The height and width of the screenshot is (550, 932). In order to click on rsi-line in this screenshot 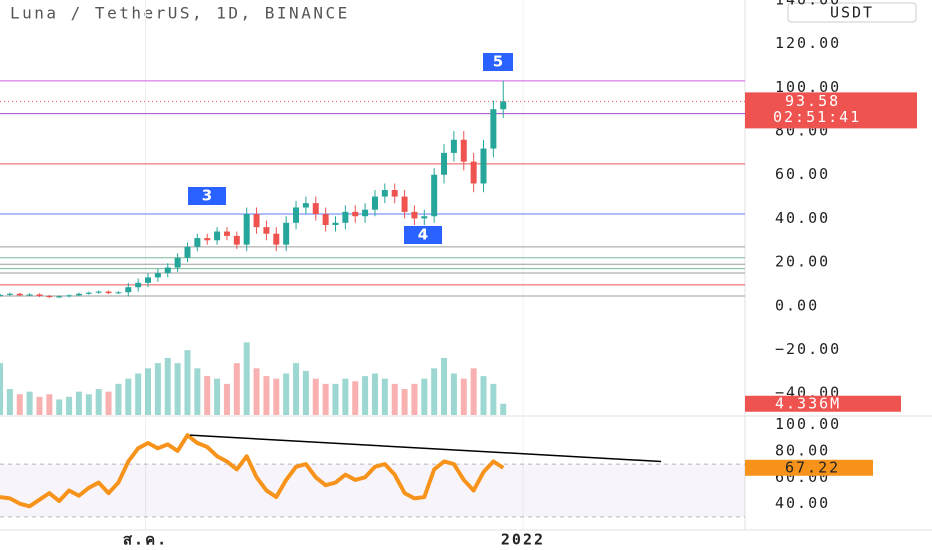, I will do `click(252, 471)`.